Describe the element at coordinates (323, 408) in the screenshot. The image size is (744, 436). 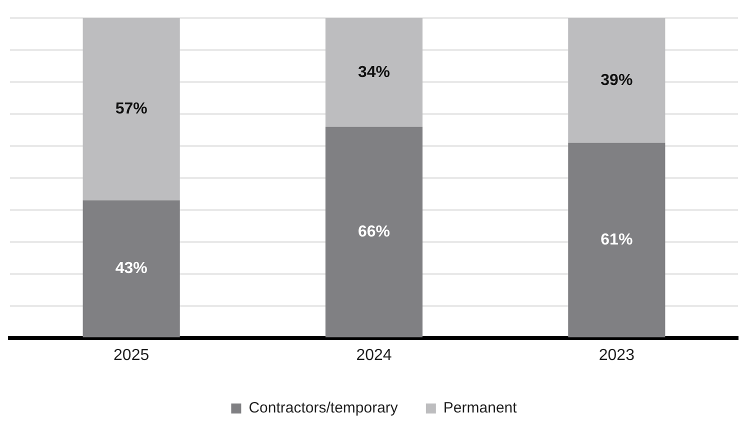
I see `legend-label: Contractors/temporary` at that location.